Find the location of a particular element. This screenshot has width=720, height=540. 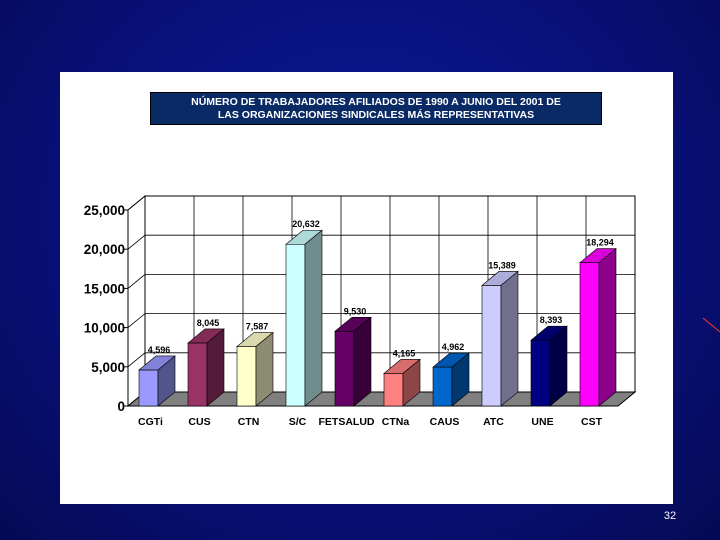

page-number: 32 is located at coordinates (670, 516).